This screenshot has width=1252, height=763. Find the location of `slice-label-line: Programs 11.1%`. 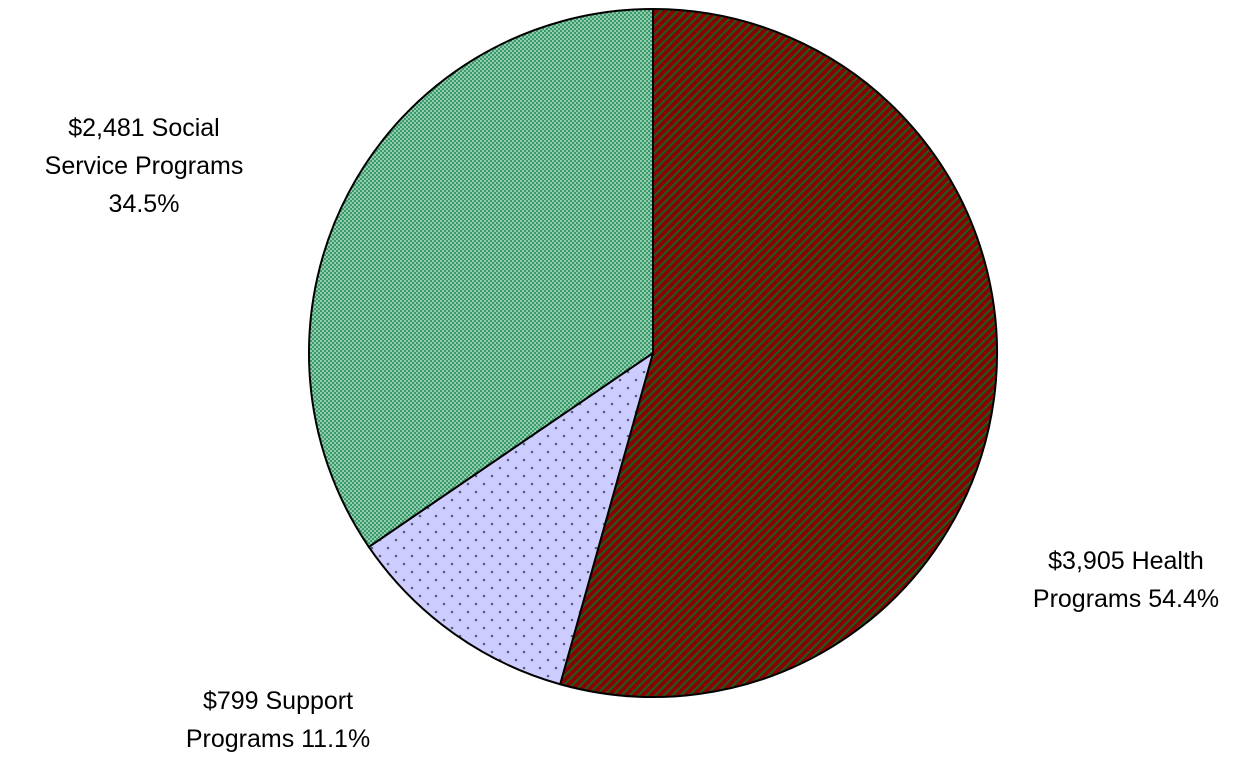

slice-label-line: Programs 11.1% is located at coordinates (278, 739).